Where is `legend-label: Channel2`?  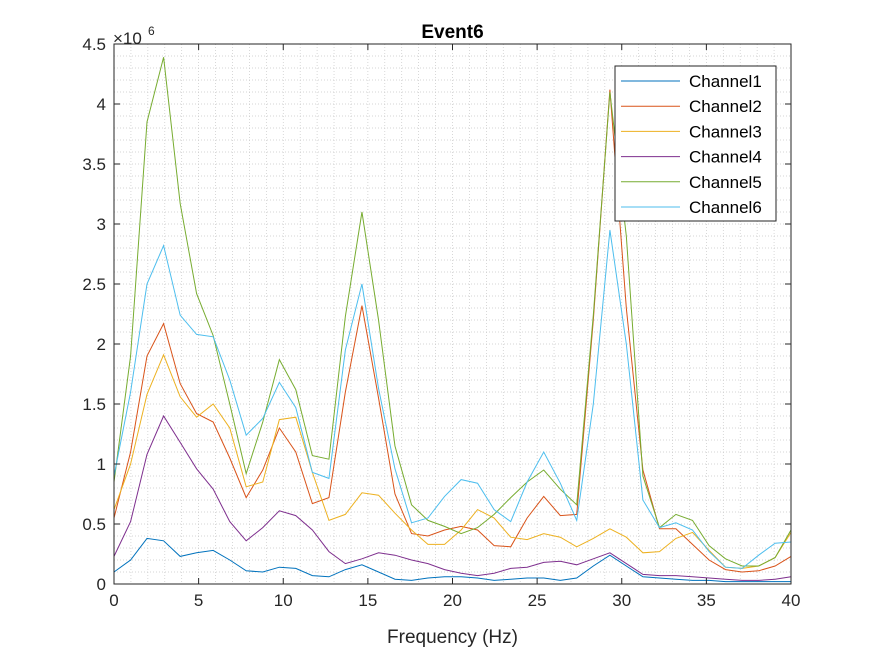
legend-label: Channel2 is located at coordinates (725, 106).